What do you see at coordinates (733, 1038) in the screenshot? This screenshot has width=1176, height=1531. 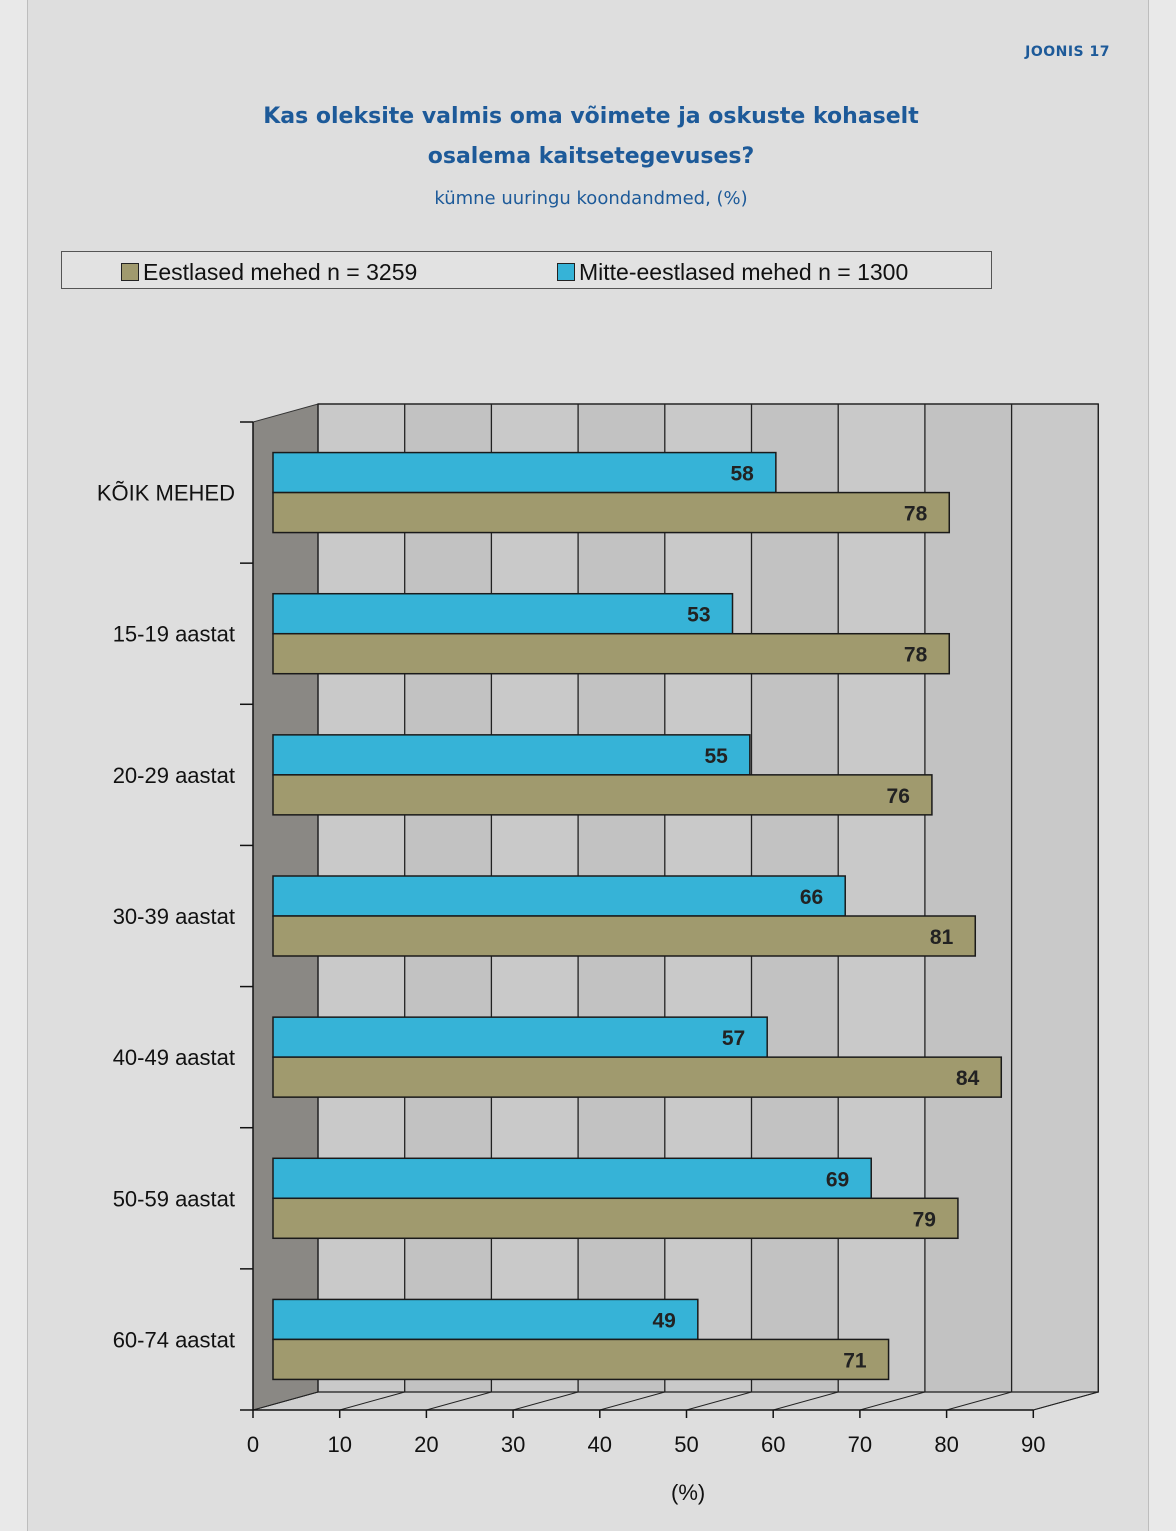 I see `bar-value-label: 57` at bounding box center [733, 1038].